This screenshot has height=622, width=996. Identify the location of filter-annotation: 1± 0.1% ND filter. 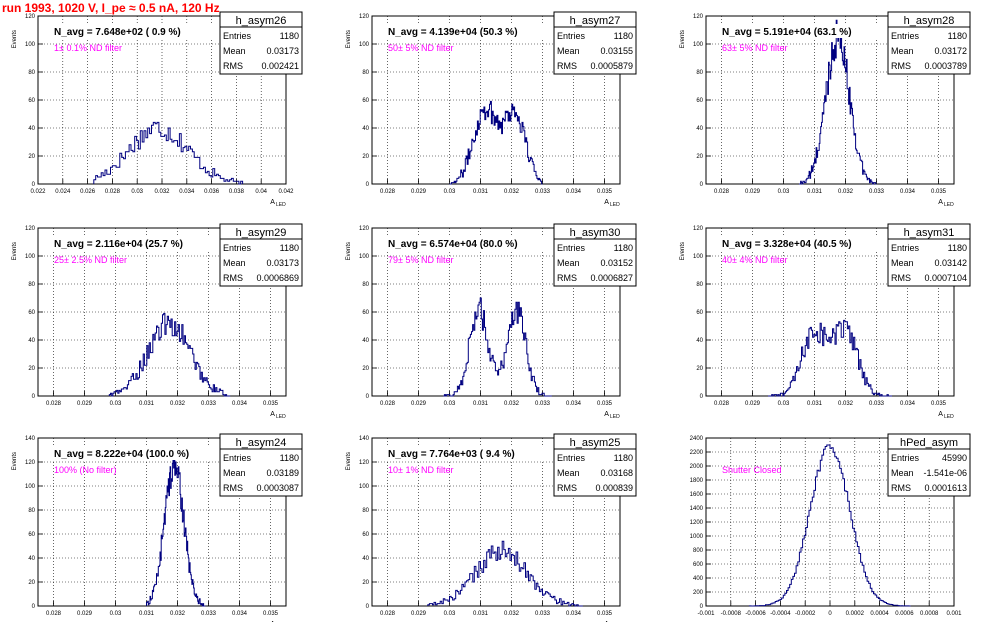
(88, 48).